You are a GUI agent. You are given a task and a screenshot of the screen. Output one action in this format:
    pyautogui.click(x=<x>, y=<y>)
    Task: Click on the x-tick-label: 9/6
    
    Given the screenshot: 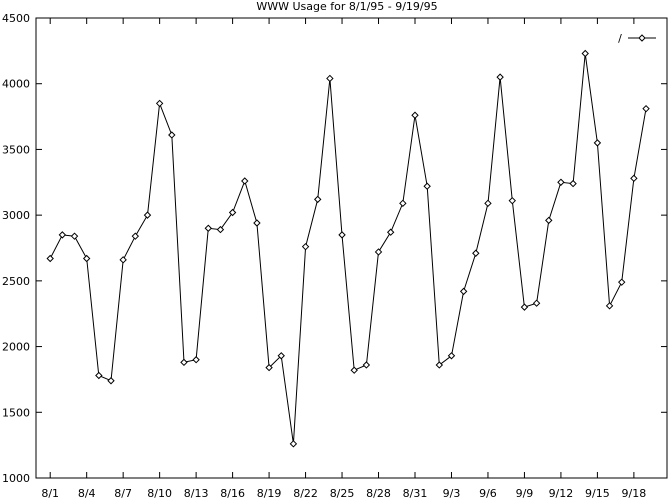 What is the action you would take?
    pyautogui.click(x=488, y=493)
    